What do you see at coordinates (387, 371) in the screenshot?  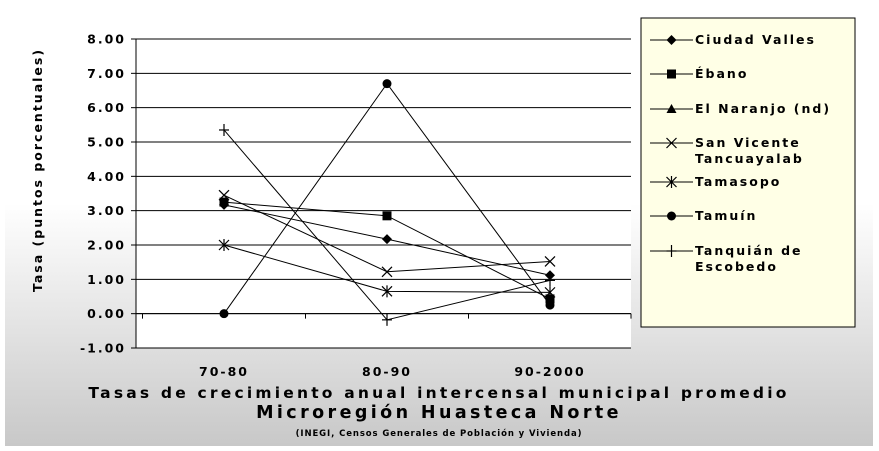 I see `x-tick-label: 80-90` at bounding box center [387, 371].